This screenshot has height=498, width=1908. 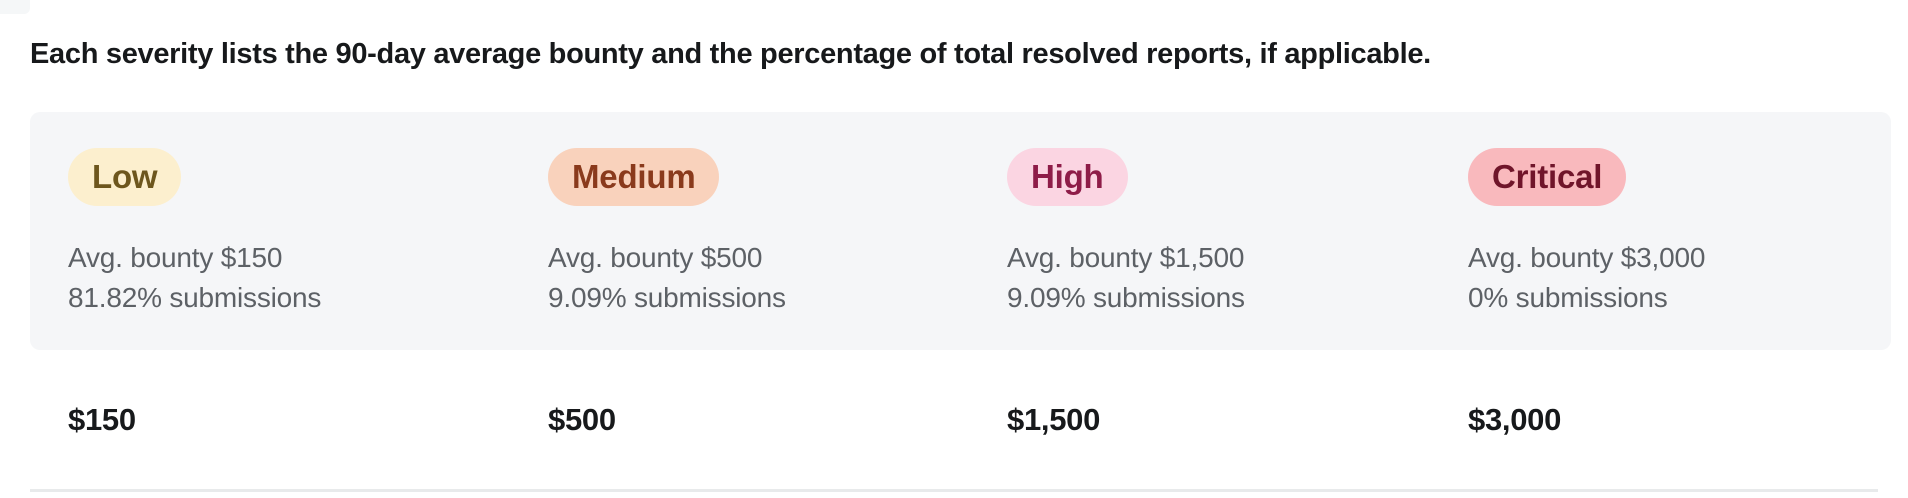 What do you see at coordinates (102, 419) in the screenshot?
I see `bounty-amount-low: $150` at bounding box center [102, 419].